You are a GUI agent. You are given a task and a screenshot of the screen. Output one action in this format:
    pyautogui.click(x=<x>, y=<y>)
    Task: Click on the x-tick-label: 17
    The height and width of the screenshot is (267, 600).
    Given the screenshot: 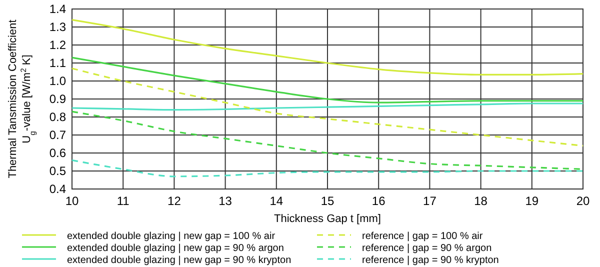 What is the action you would take?
    pyautogui.click(x=430, y=201)
    